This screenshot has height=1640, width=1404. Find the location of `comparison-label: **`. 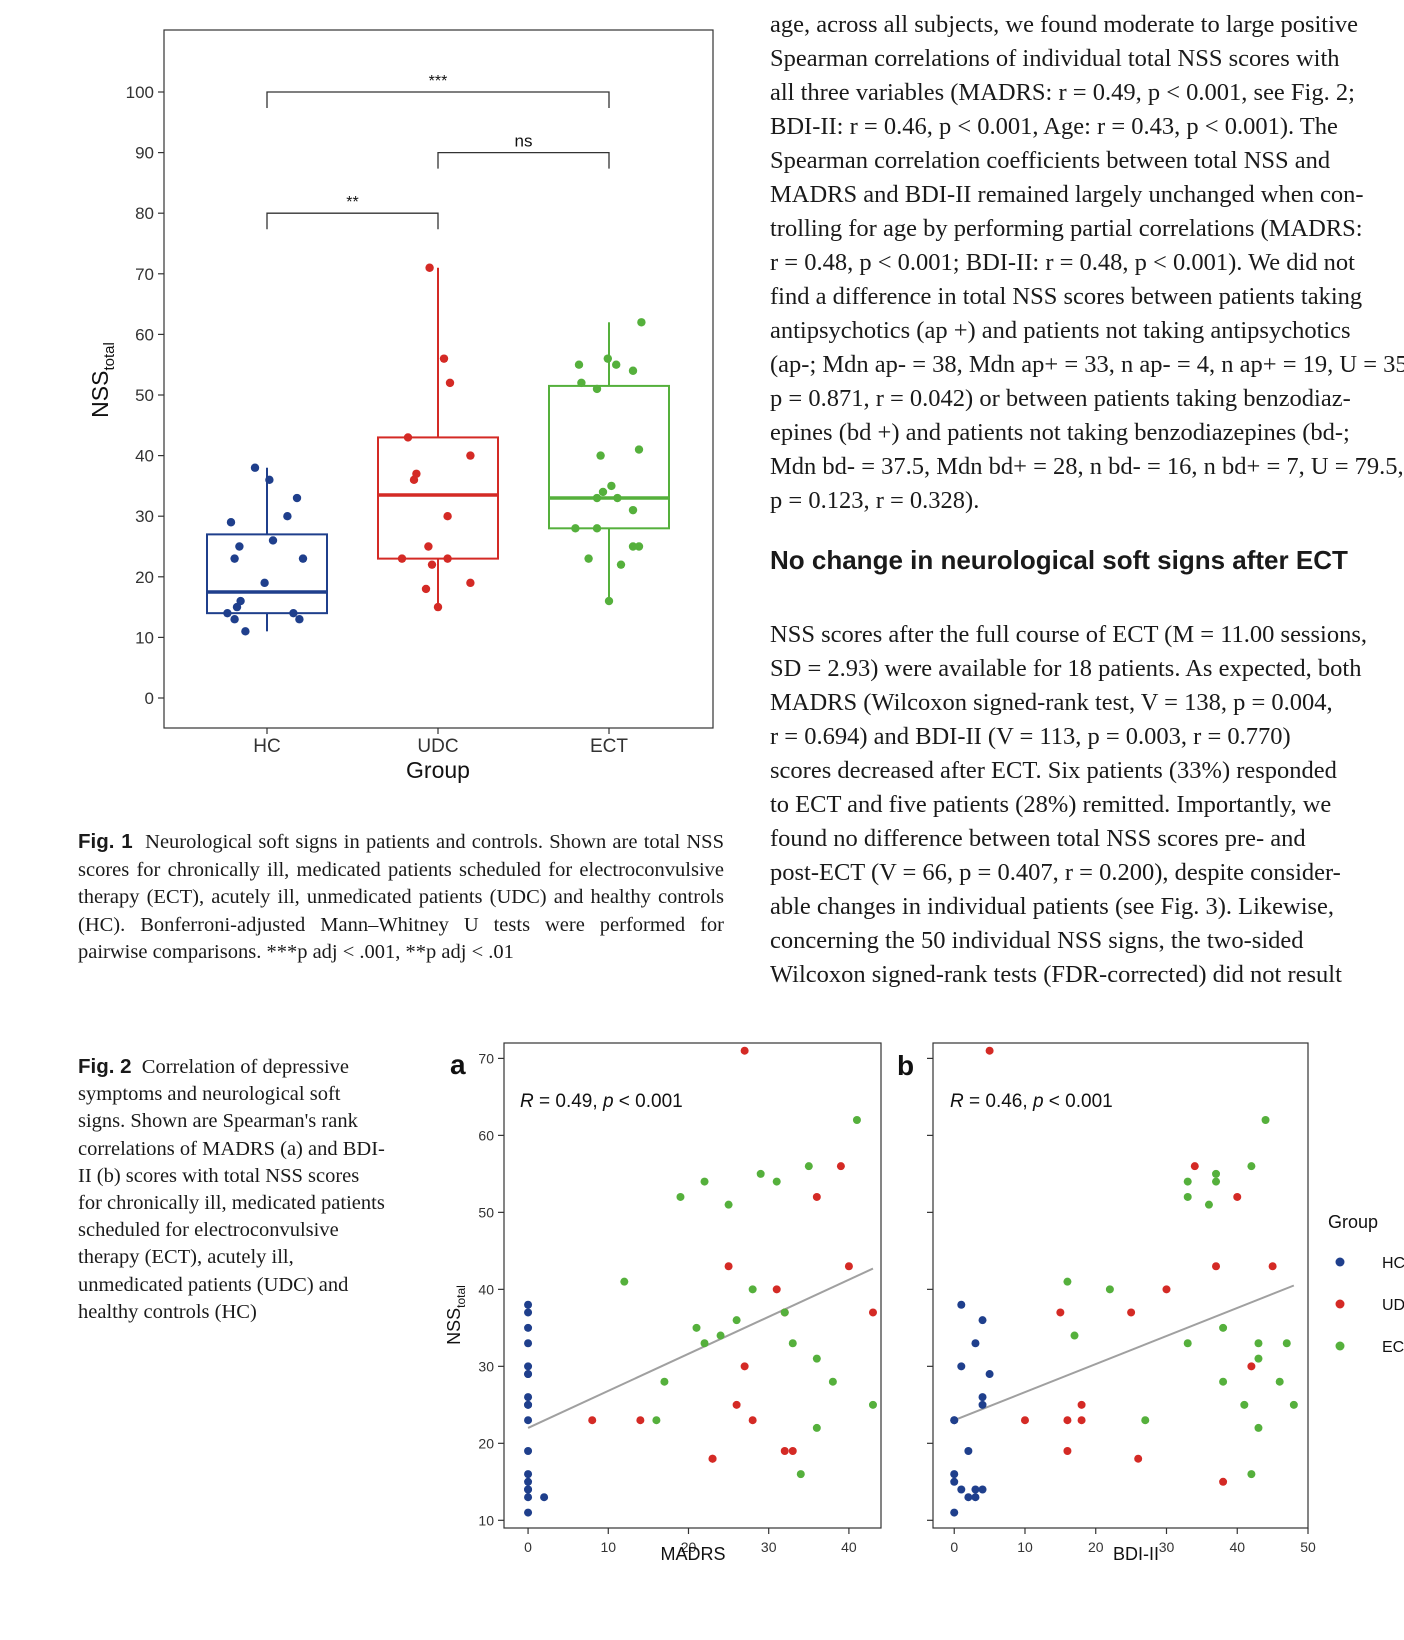

comparison-label: ** is located at coordinates (352, 202).